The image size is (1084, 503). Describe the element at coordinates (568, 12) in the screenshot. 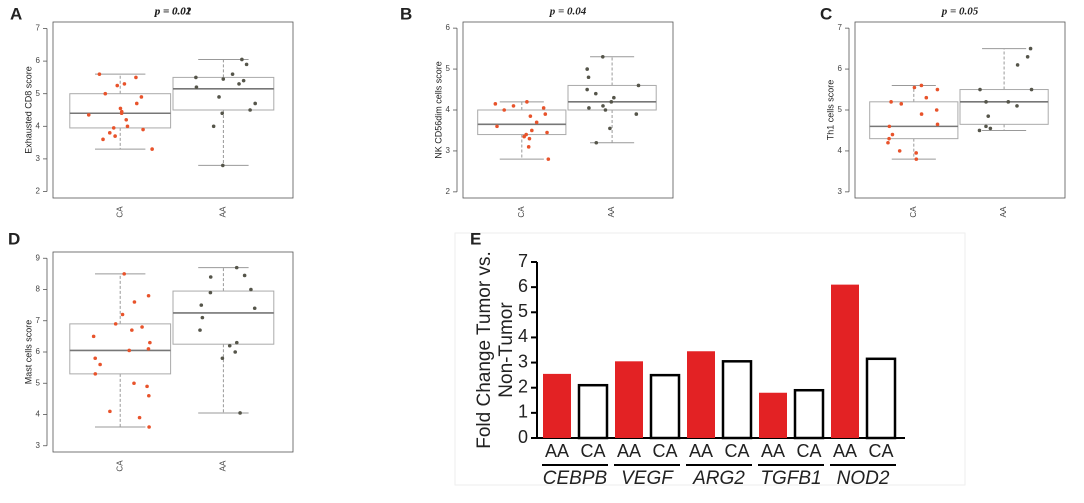

I see `chart-title: p = 0.04` at that location.